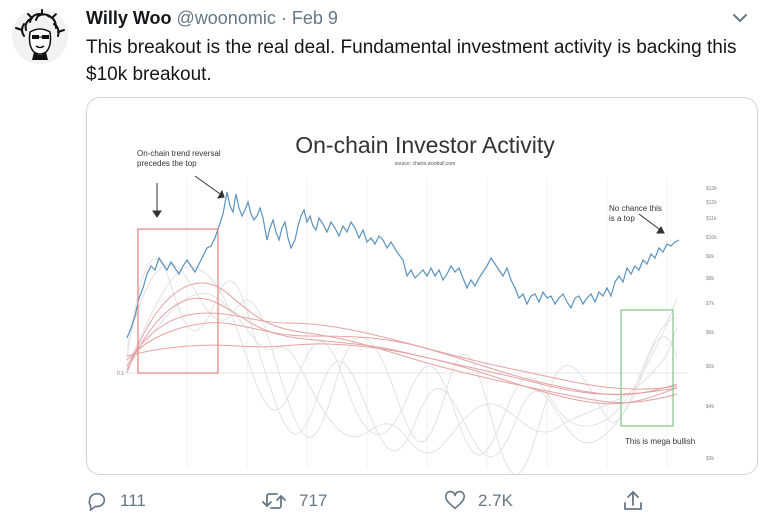  What do you see at coordinates (495, 500) in the screenshot?
I see `like-count: 2.7K` at bounding box center [495, 500].